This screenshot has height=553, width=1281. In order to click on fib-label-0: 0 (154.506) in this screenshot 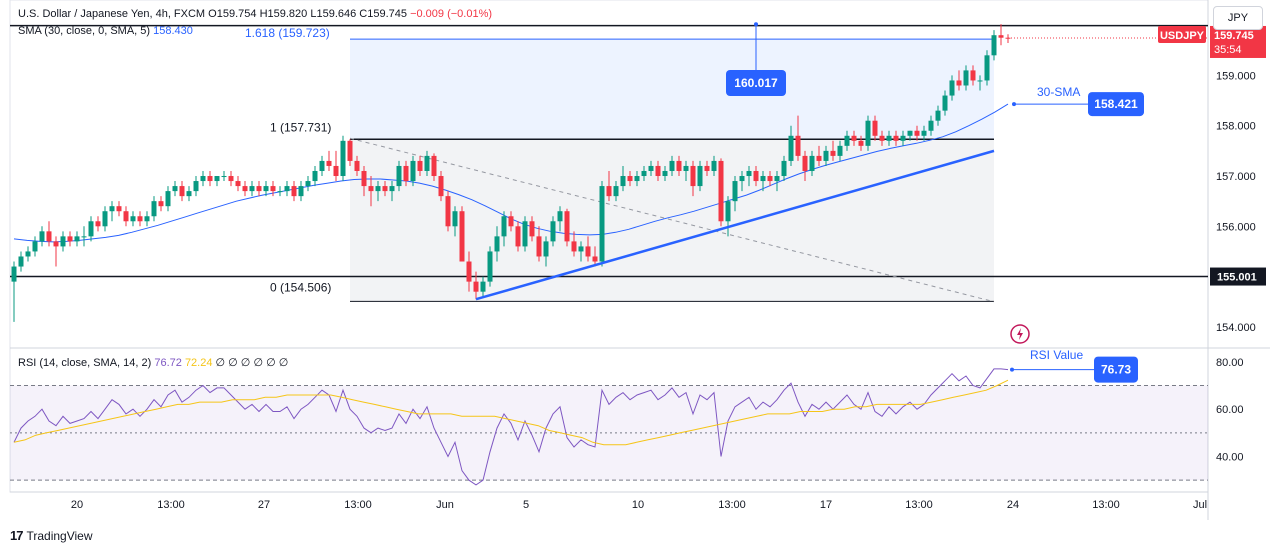, I will do `click(300, 287)`.